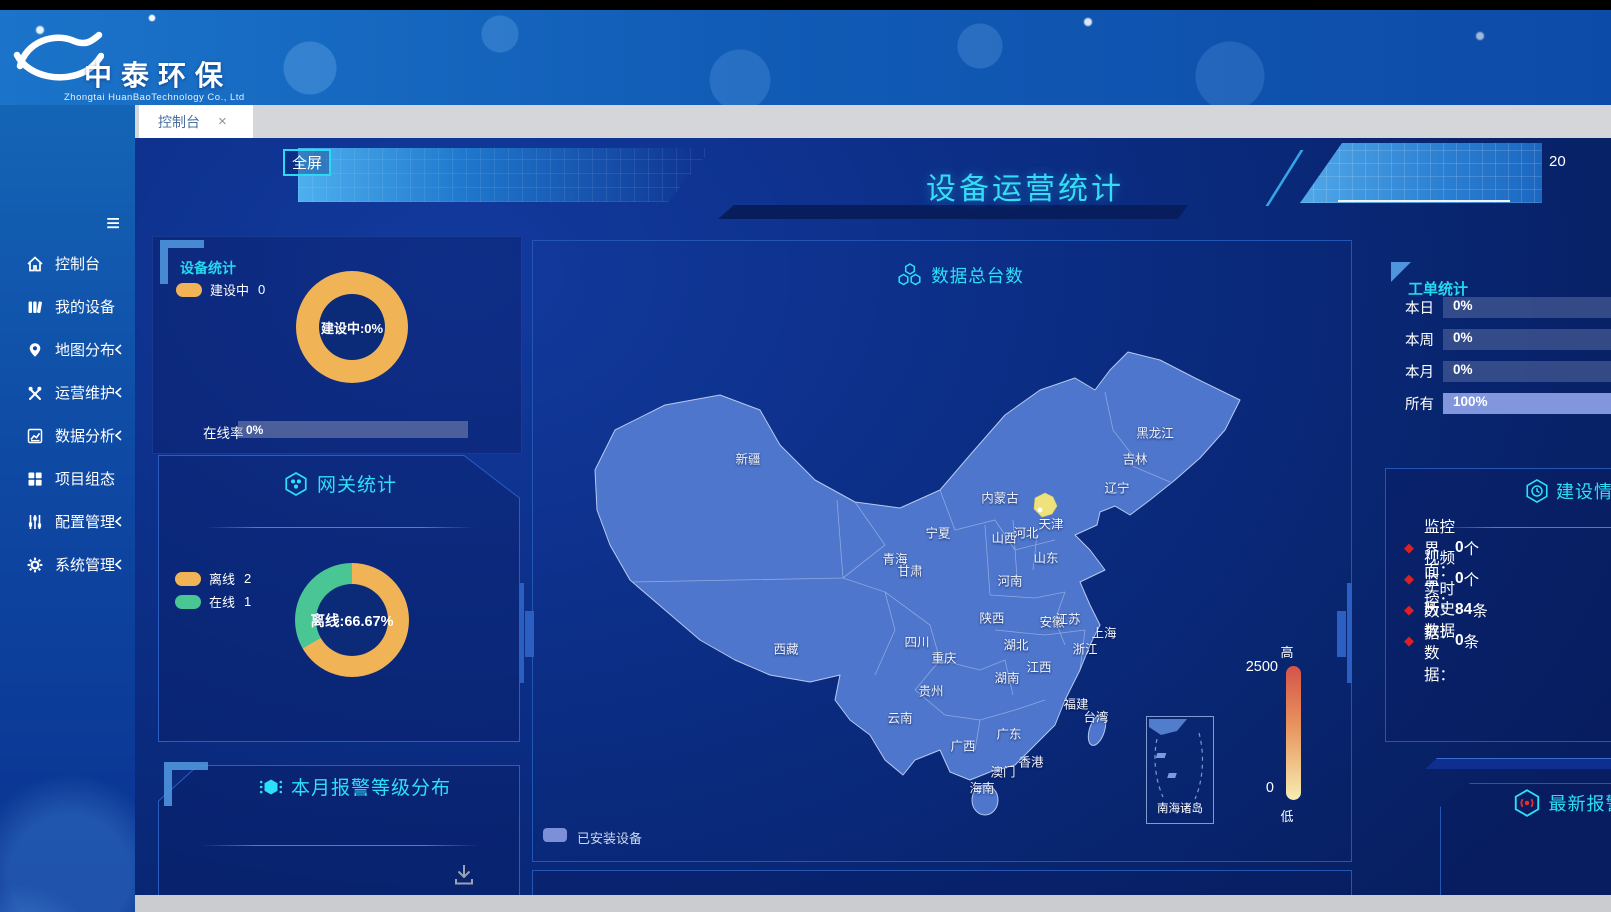  What do you see at coordinates (1471, 642) in the screenshot?
I see `construction-item-unit: 条` at bounding box center [1471, 642].